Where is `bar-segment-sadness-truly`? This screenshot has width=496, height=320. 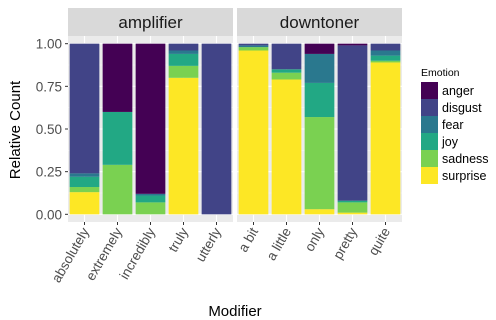 bar-segment-sadness-truly is located at coordinates (183, 71).